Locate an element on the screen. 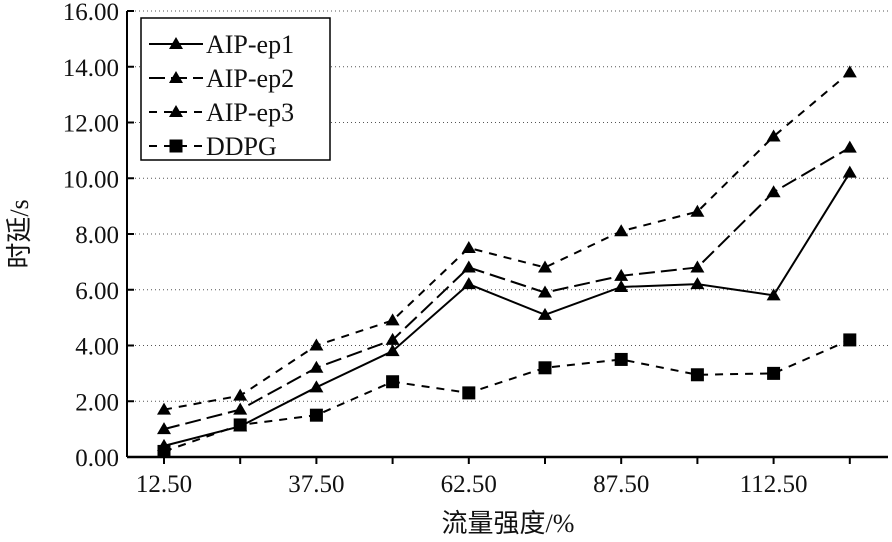 The width and height of the screenshot is (892, 542). legend-label: DDPG is located at coordinates (241, 146).